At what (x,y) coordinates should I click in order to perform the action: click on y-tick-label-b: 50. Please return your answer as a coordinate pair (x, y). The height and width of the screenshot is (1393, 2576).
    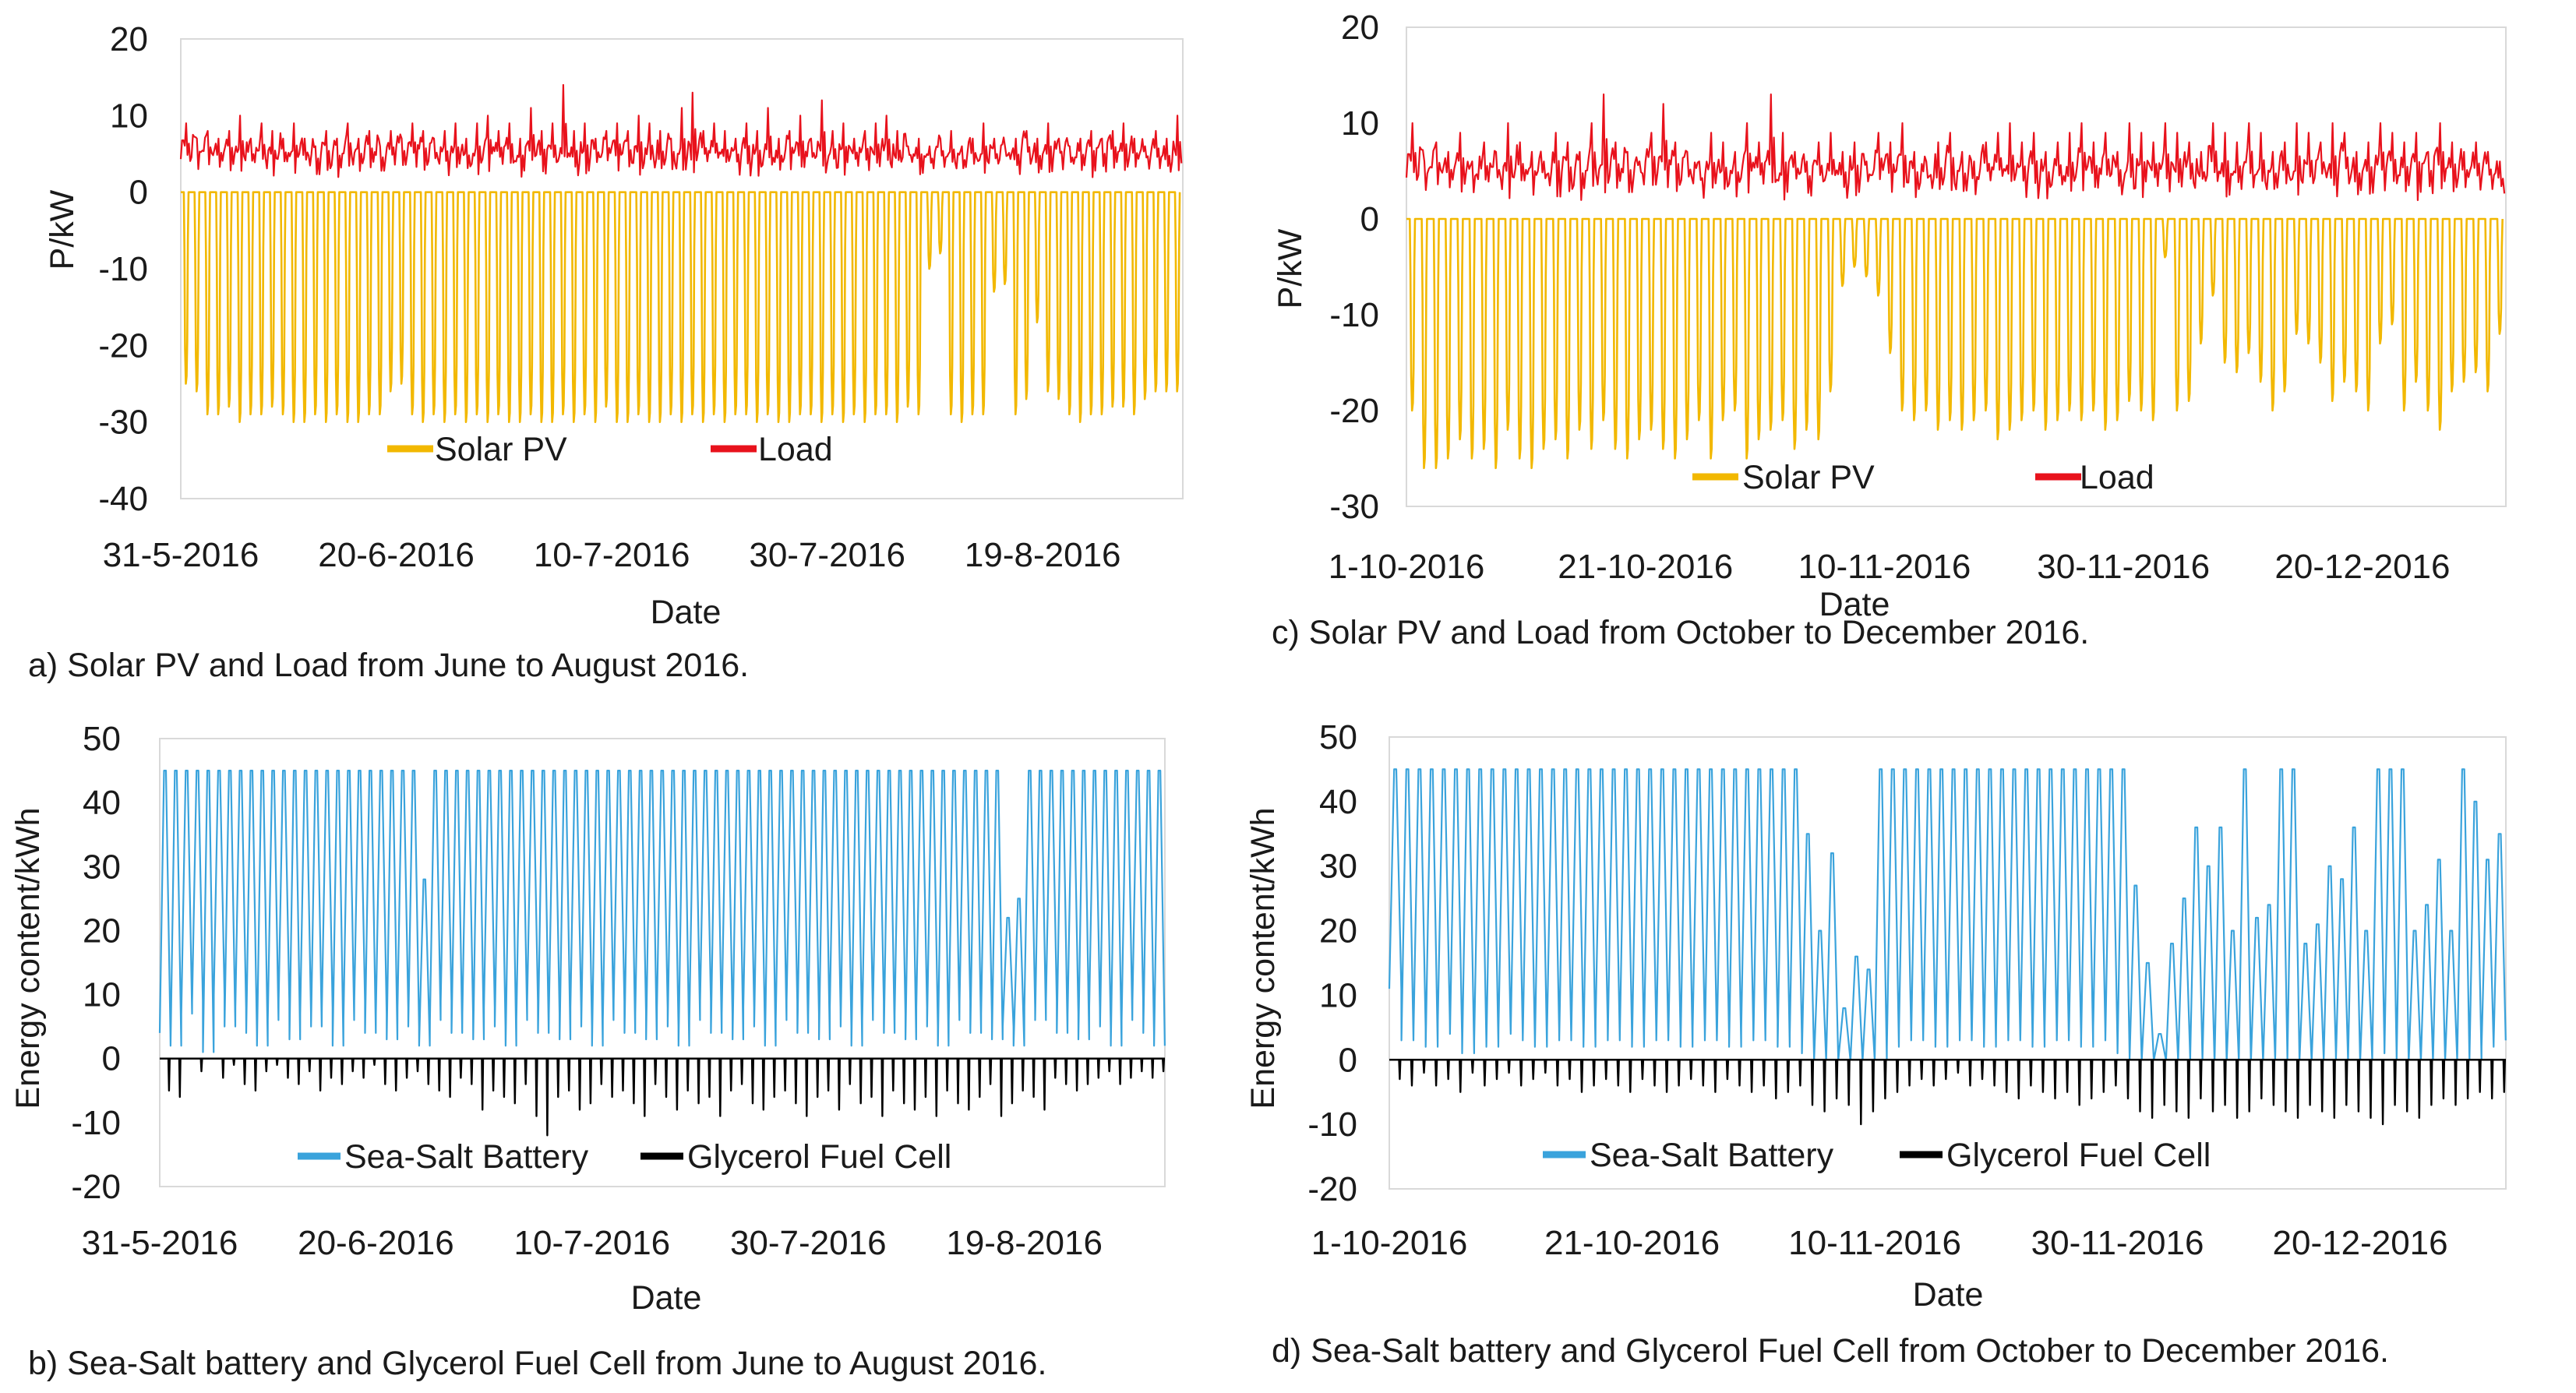
    Looking at the image, I should click on (102, 739).